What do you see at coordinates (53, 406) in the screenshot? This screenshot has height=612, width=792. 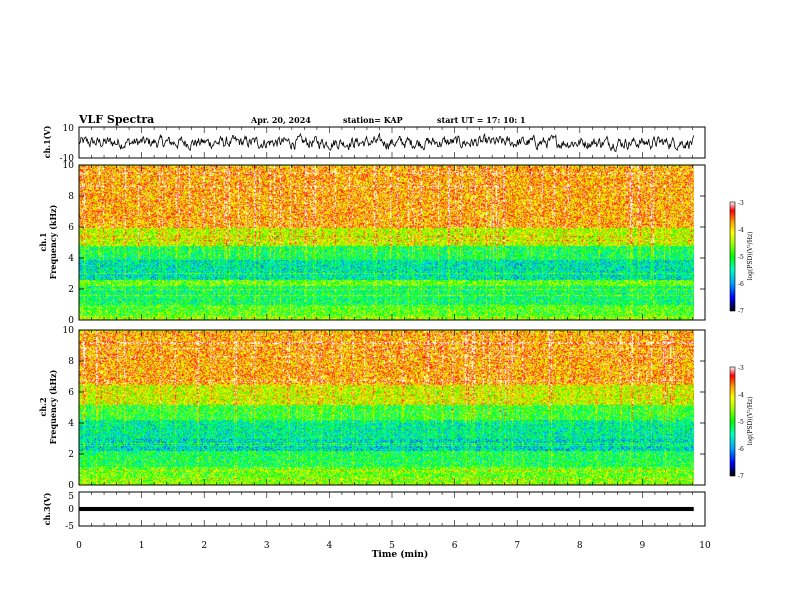 I see `ch2-spectrogram-ylabel-frequency: Frequency (kHz)` at bounding box center [53, 406].